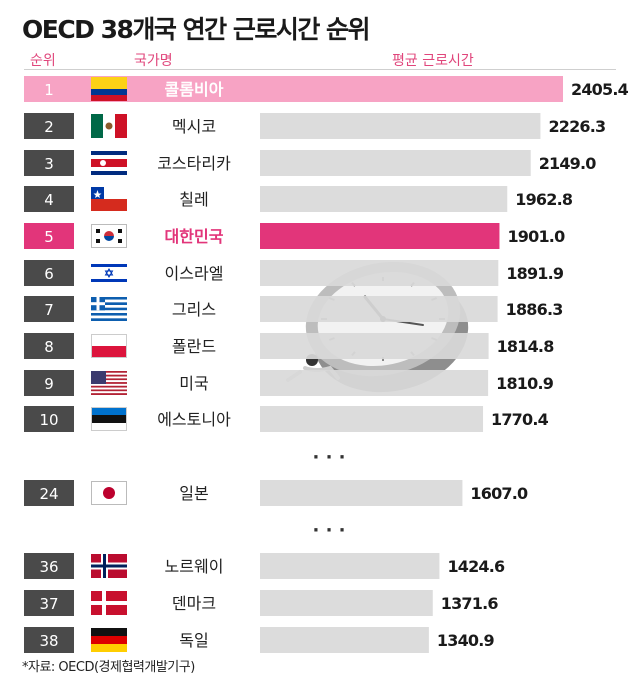 The image size is (640, 682). Describe the element at coordinates (193, 199) in the screenshot. I see `country-label: 칠레` at that location.